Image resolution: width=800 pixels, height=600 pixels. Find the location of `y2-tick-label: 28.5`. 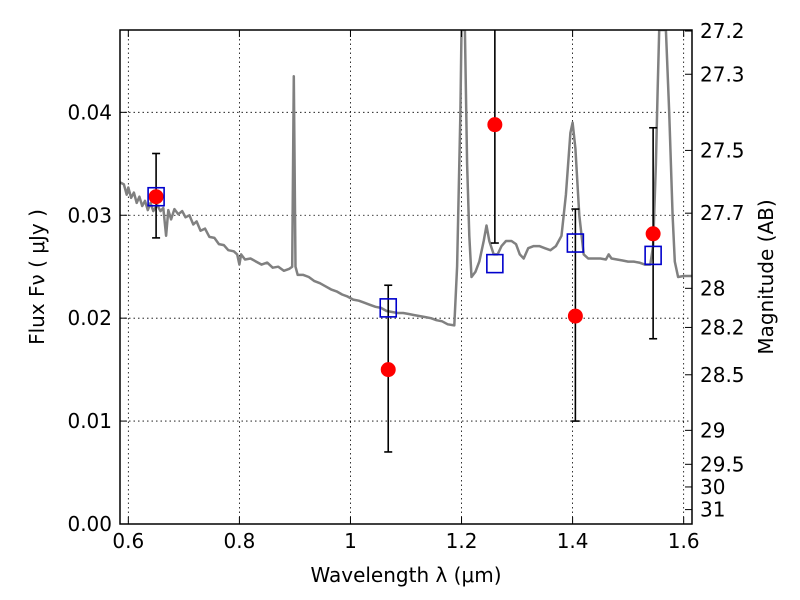

y2-tick-label: 28.5 is located at coordinates (722, 375).